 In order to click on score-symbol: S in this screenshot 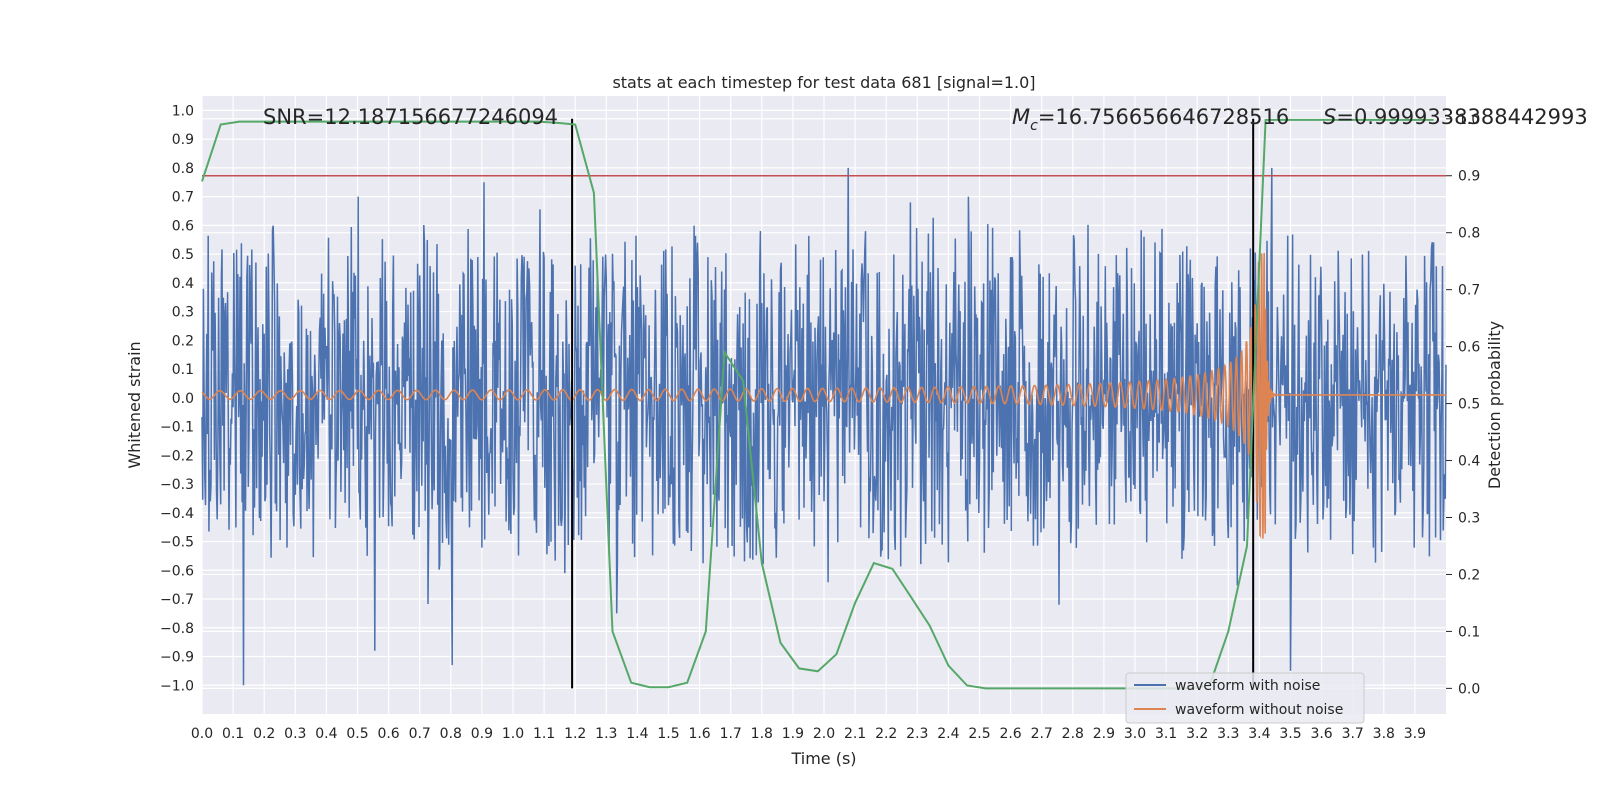, I will do `click(1329, 117)`.